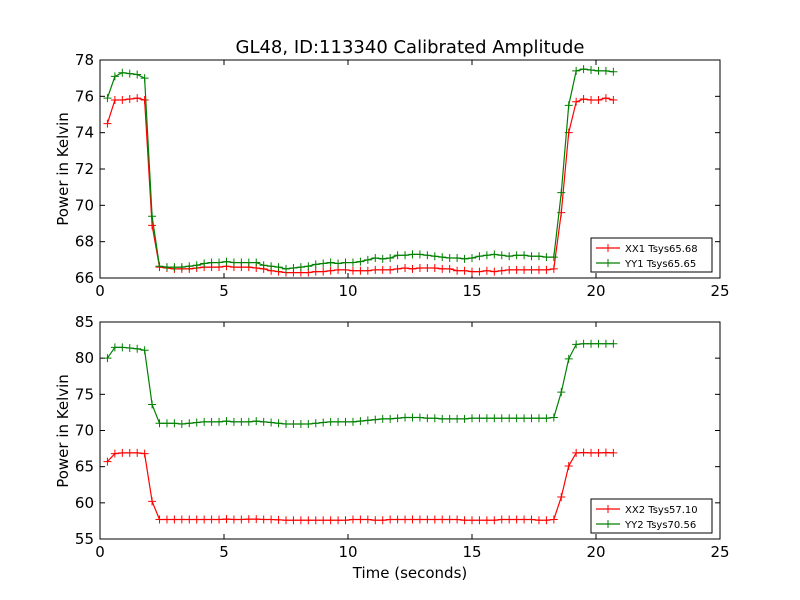  What do you see at coordinates (224, 552) in the screenshot?
I see `bottom-x-tick-label: 5` at bounding box center [224, 552].